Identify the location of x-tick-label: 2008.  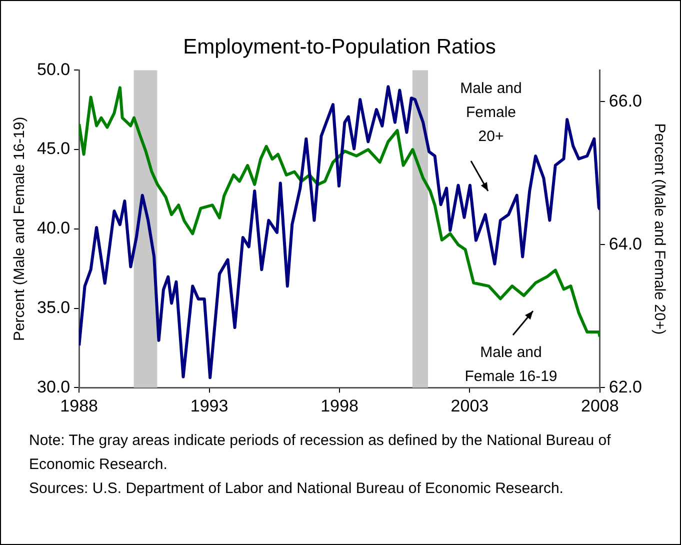
(600, 406).